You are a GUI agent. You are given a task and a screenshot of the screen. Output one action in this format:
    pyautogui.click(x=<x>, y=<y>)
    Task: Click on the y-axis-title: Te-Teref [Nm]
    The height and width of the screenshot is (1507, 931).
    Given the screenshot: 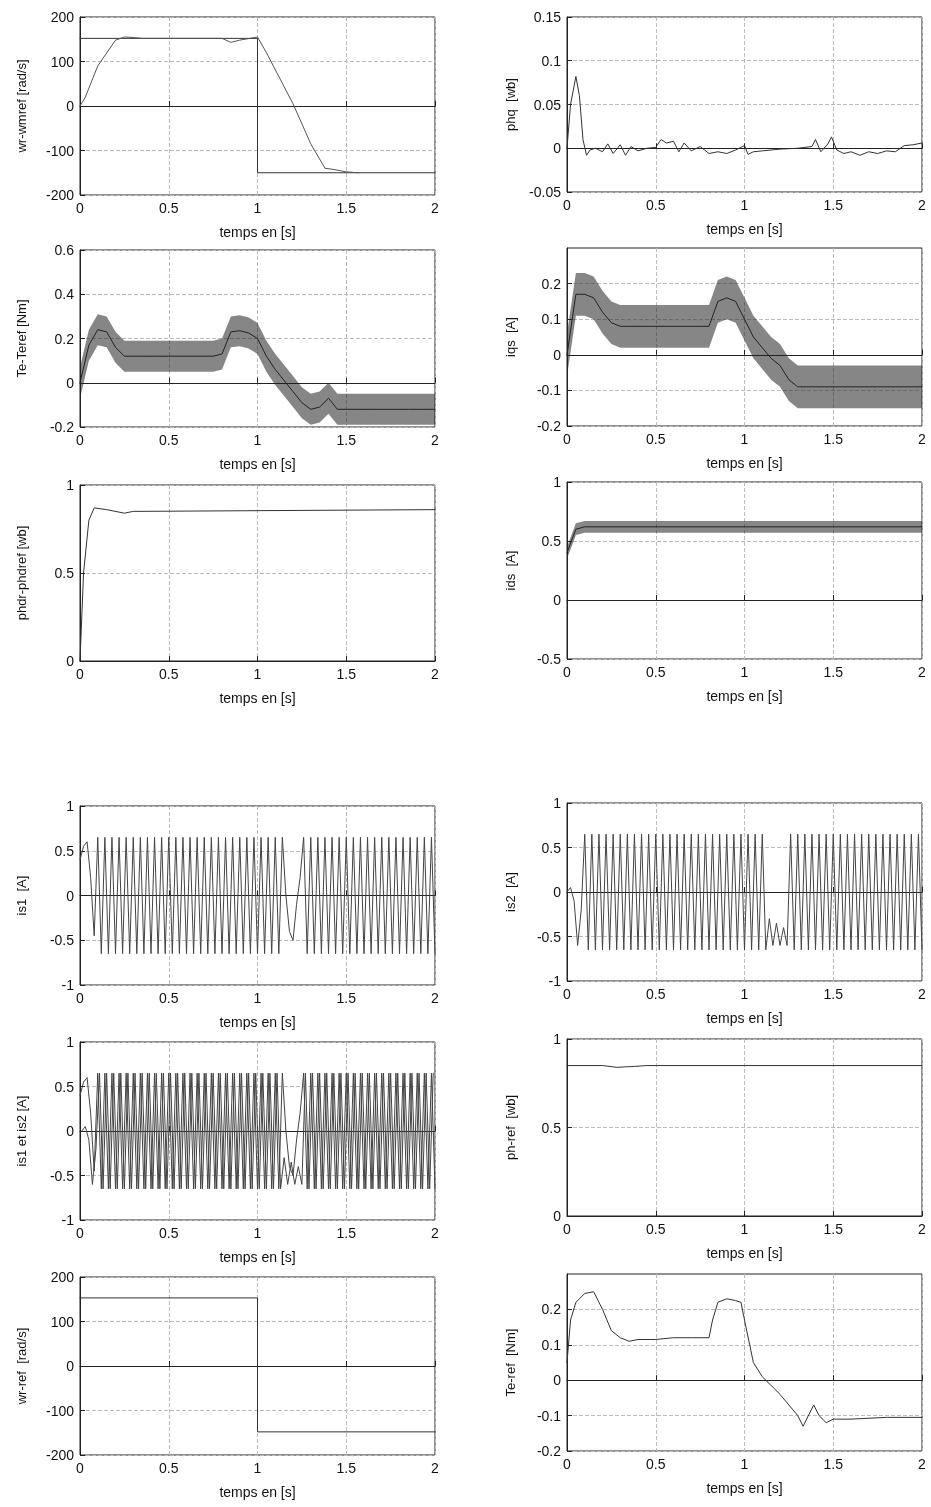 What is the action you would take?
    pyautogui.click(x=21, y=338)
    